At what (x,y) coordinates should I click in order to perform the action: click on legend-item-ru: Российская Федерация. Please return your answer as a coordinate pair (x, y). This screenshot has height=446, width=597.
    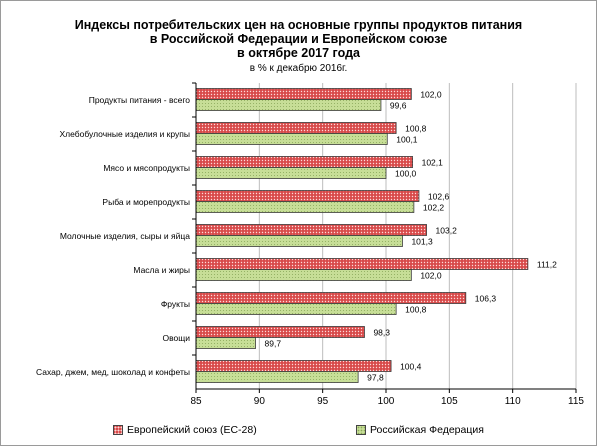
    Looking at the image, I should click on (420, 430).